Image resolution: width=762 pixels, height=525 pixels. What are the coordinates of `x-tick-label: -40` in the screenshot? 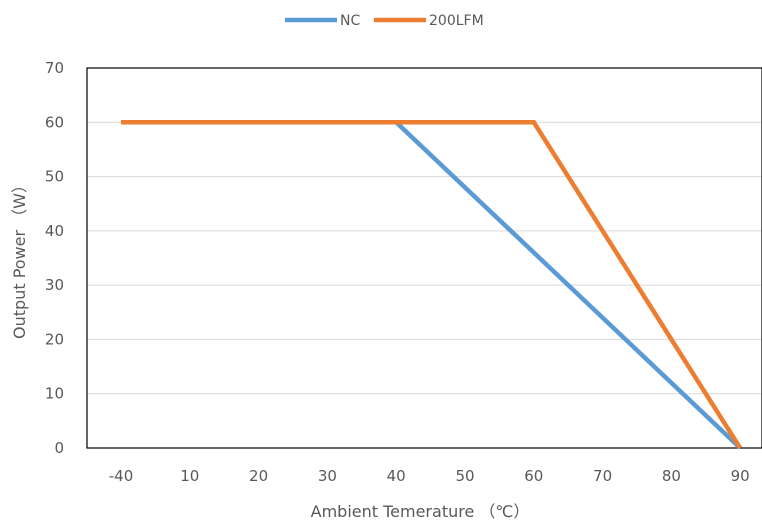 It's located at (121, 476).